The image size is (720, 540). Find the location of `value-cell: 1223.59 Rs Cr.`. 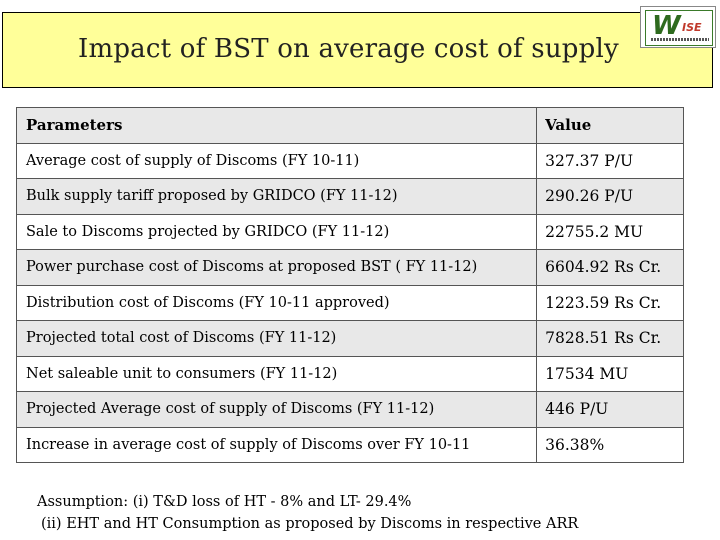

value-cell: 1223.59 Rs Cr. is located at coordinates (610, 302).